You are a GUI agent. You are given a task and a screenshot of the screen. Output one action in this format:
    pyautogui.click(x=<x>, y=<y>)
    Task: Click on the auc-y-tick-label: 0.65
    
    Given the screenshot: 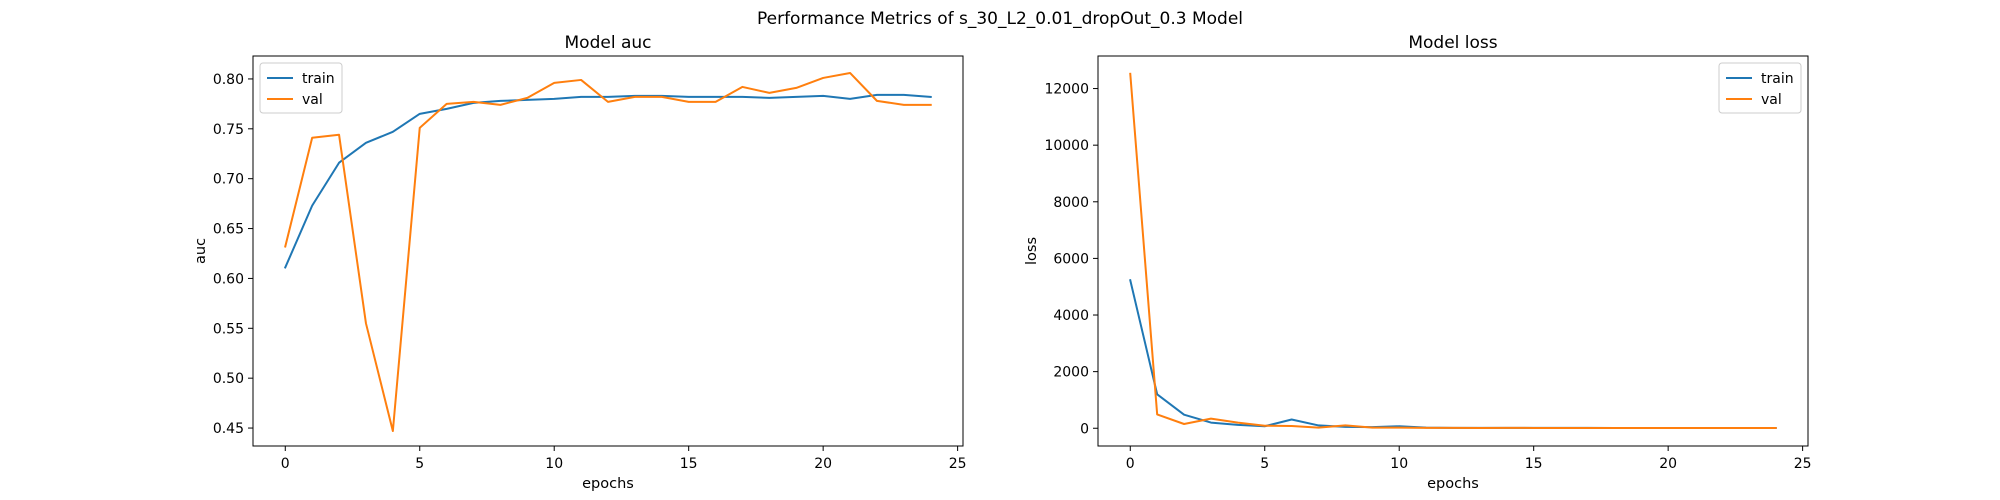 What is the action you would take?
    pyautogui.click(x=228, y=230)
    